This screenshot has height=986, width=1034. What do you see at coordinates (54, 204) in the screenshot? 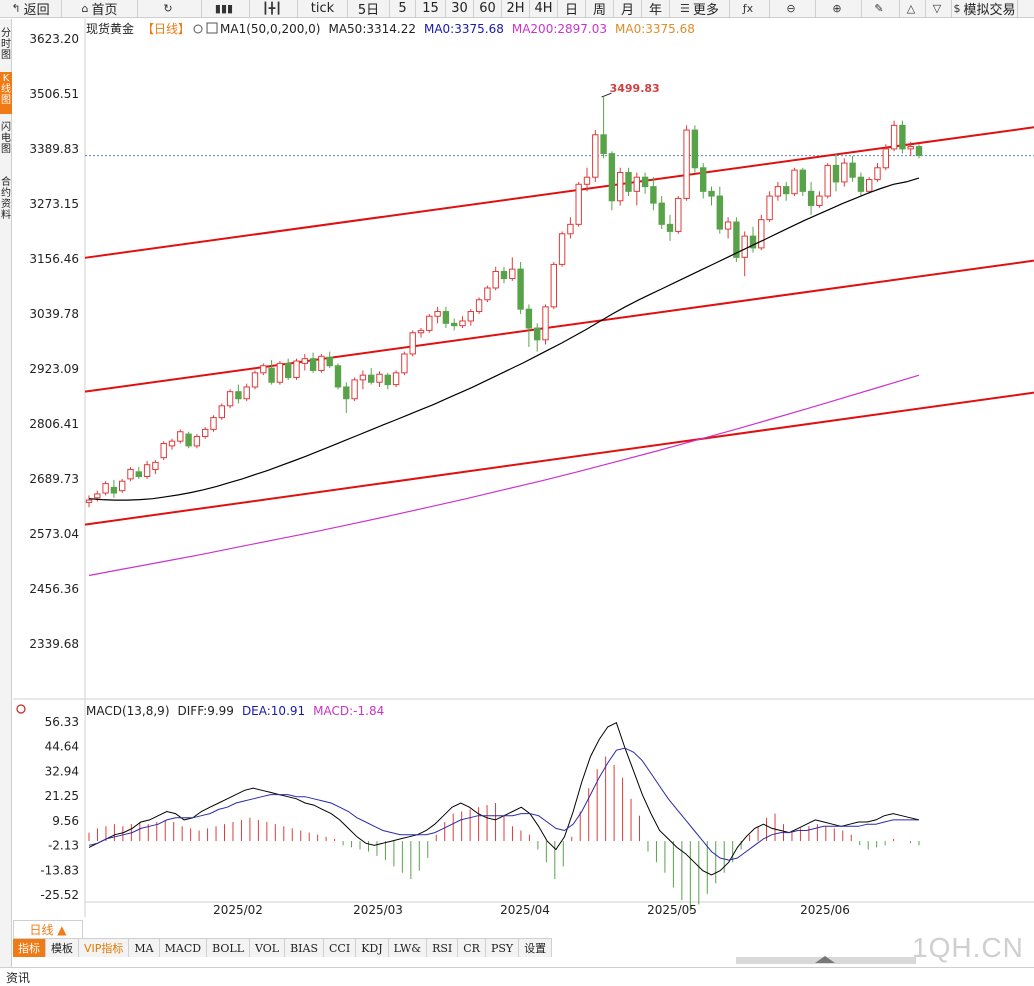
I see `price-tick-3: 3273.15` at bounding box center [54, 204].